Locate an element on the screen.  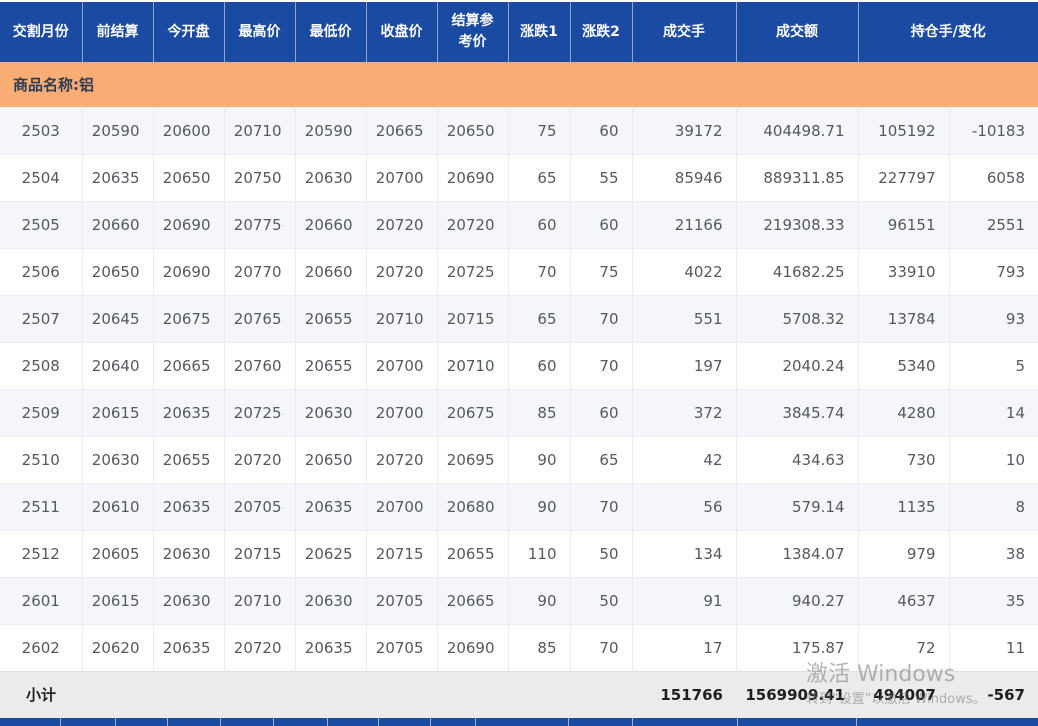
cell-high: 20760 is located at coordinates (259, 365).